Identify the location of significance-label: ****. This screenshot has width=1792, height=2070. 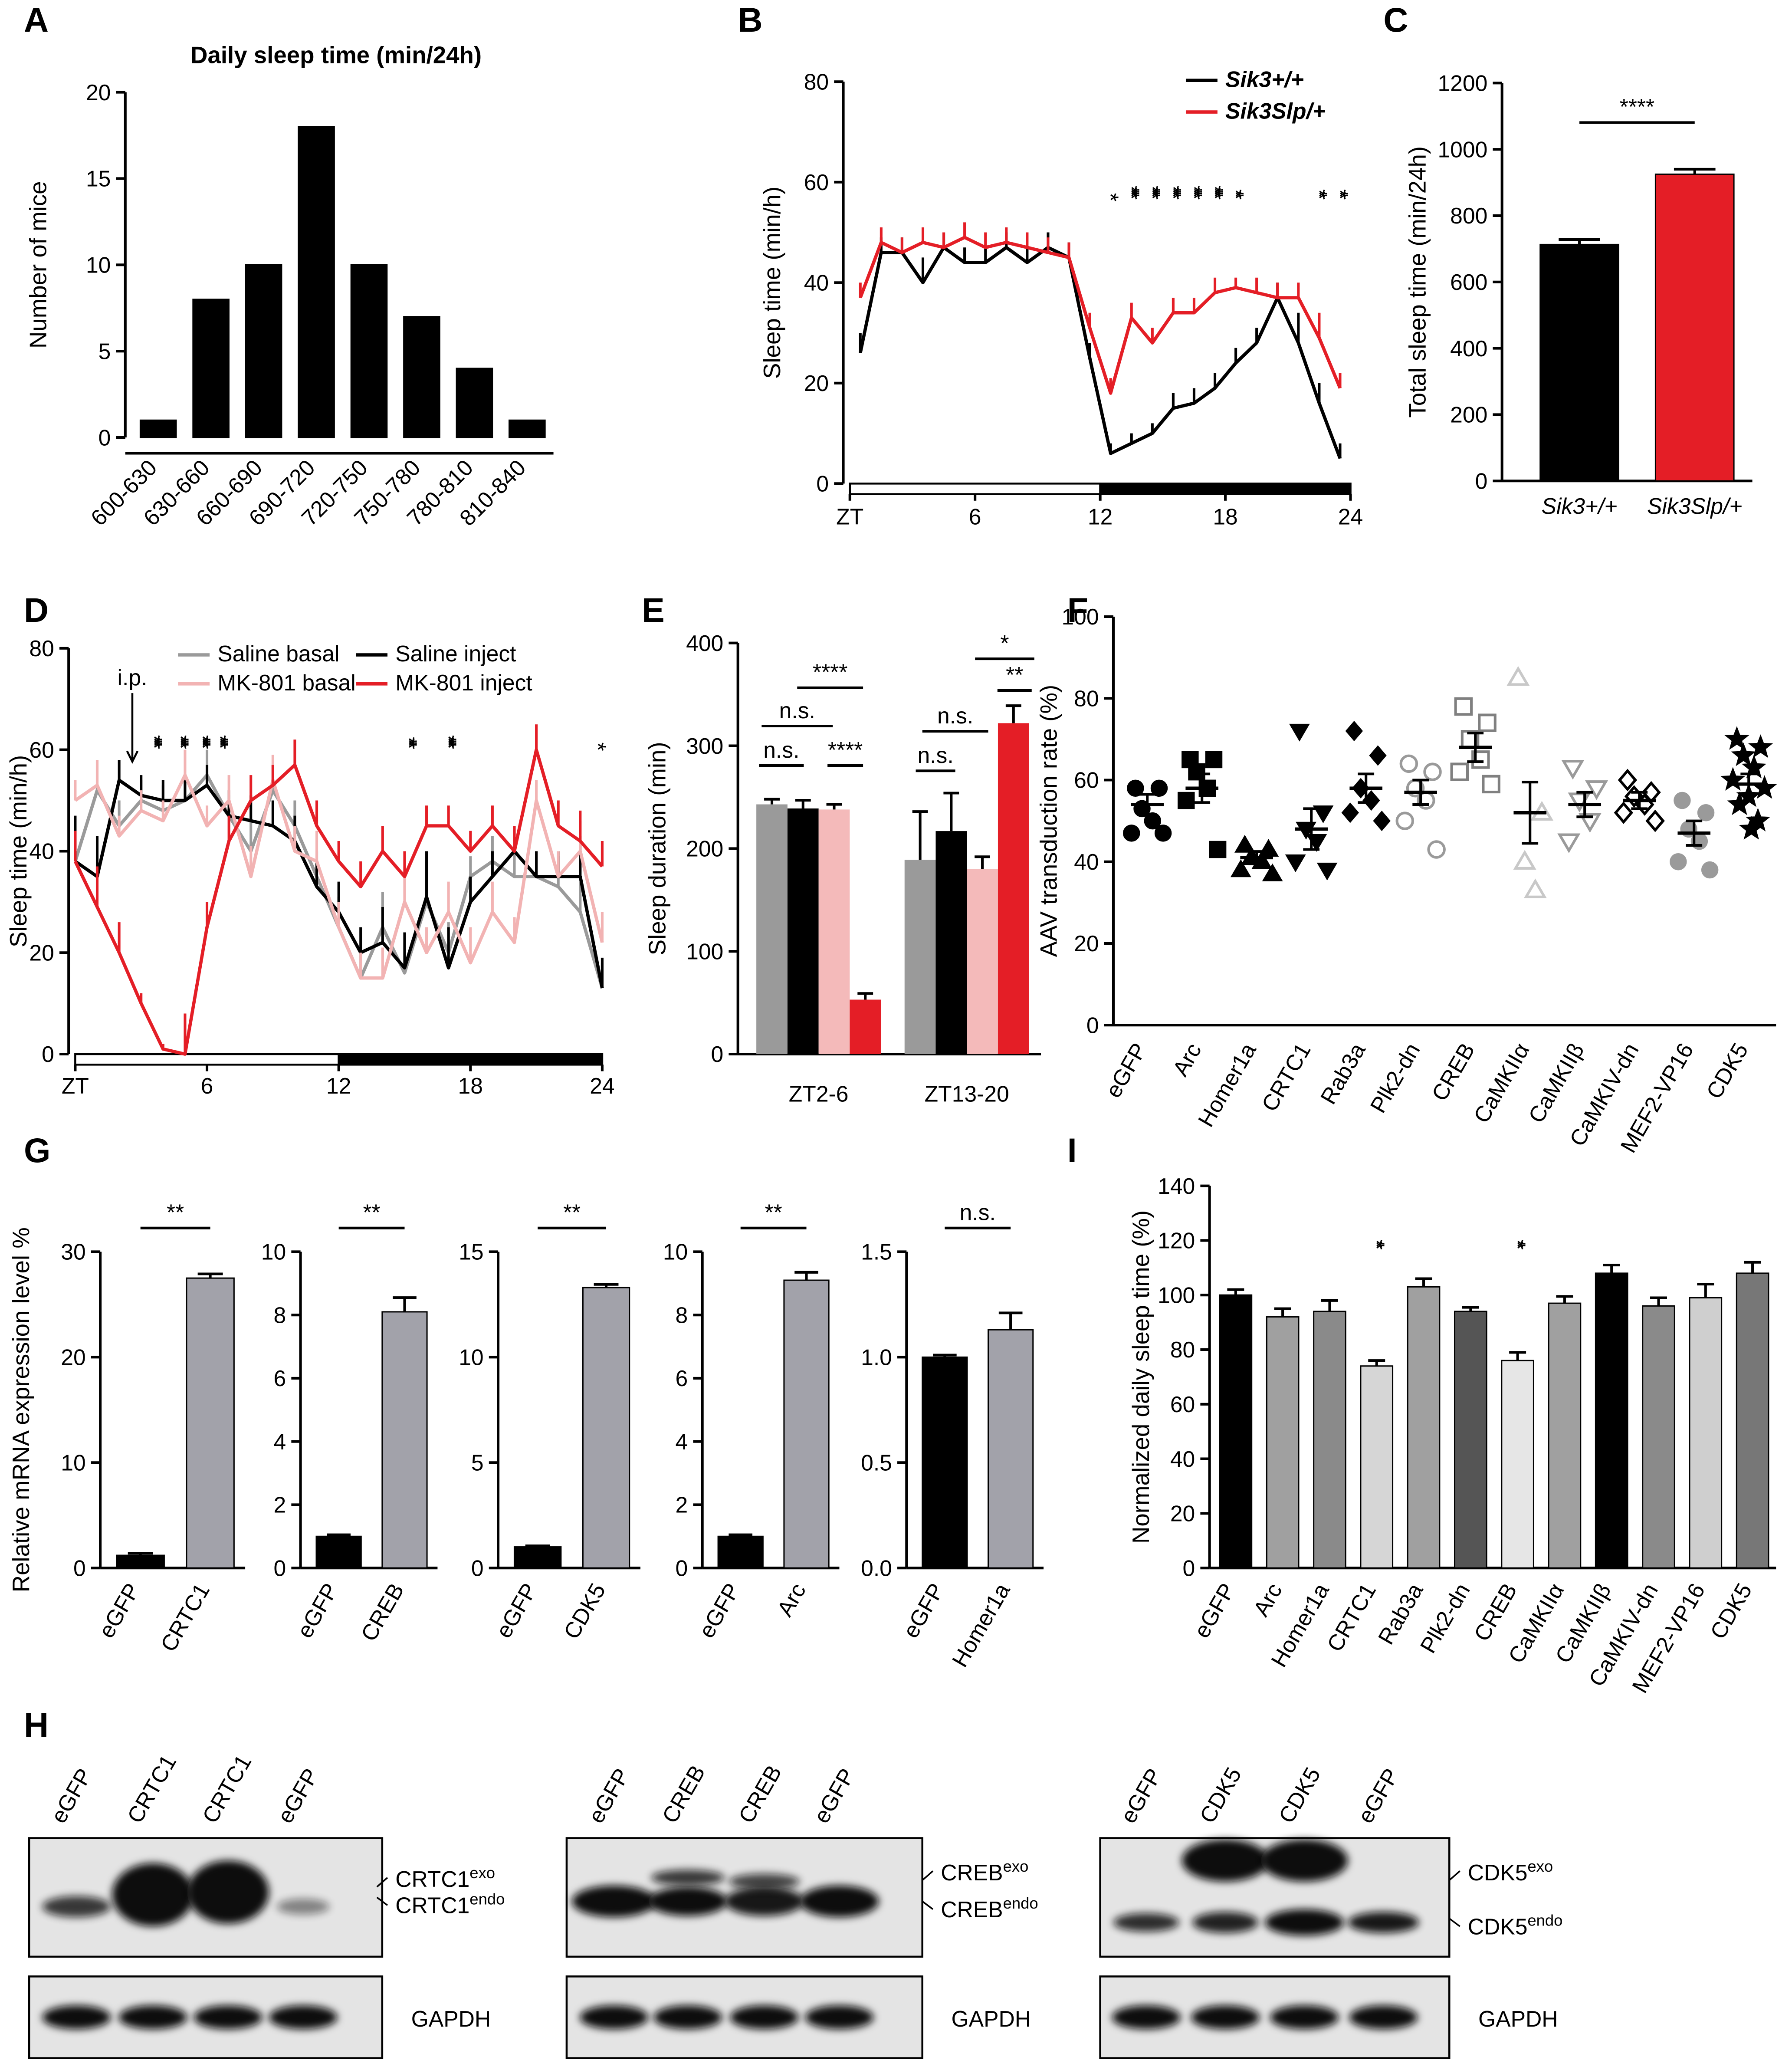
(1637, 106).